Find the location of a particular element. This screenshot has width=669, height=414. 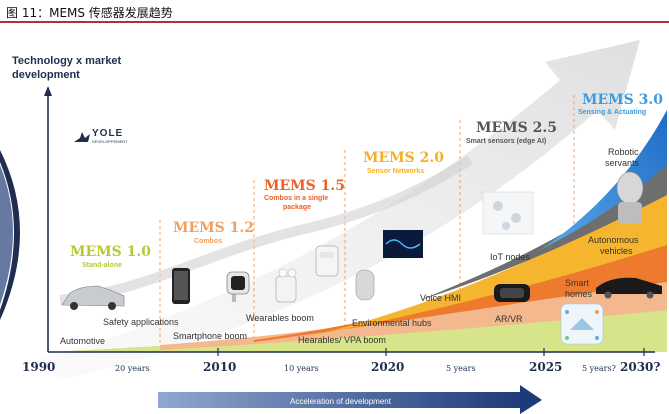

y-axis-title-line2: development is located at coordinates (46, 75).